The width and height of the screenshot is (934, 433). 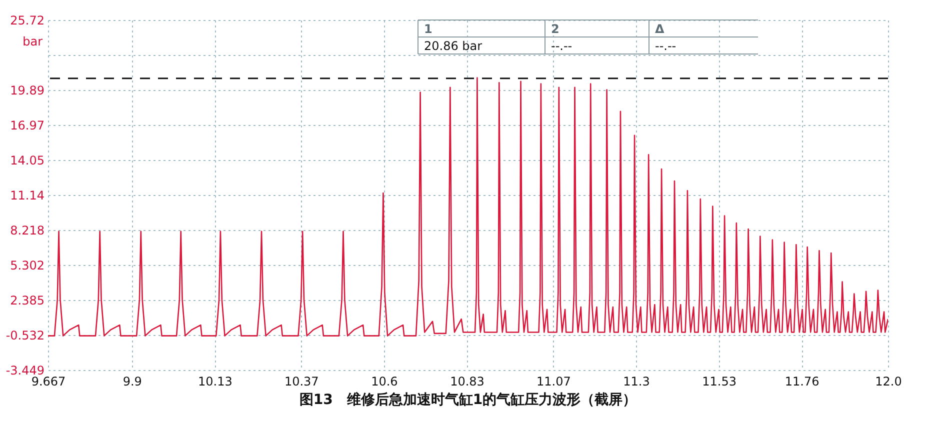 What do you see at coordinates (27, 125) in the screenshot?
I see `y-tick-label: 16.97` at bounding box center [27, 125].